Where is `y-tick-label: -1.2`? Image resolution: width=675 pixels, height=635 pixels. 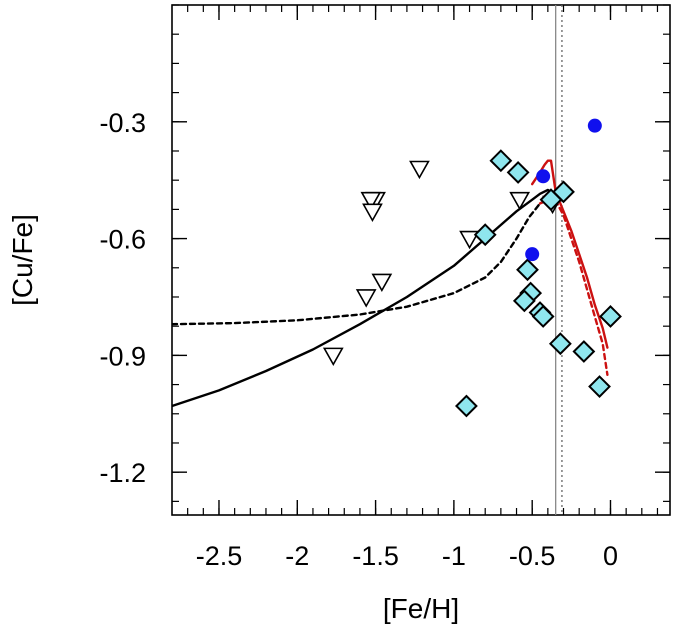
y-tick-label: -1.2 is located at coordinates (122, 473).